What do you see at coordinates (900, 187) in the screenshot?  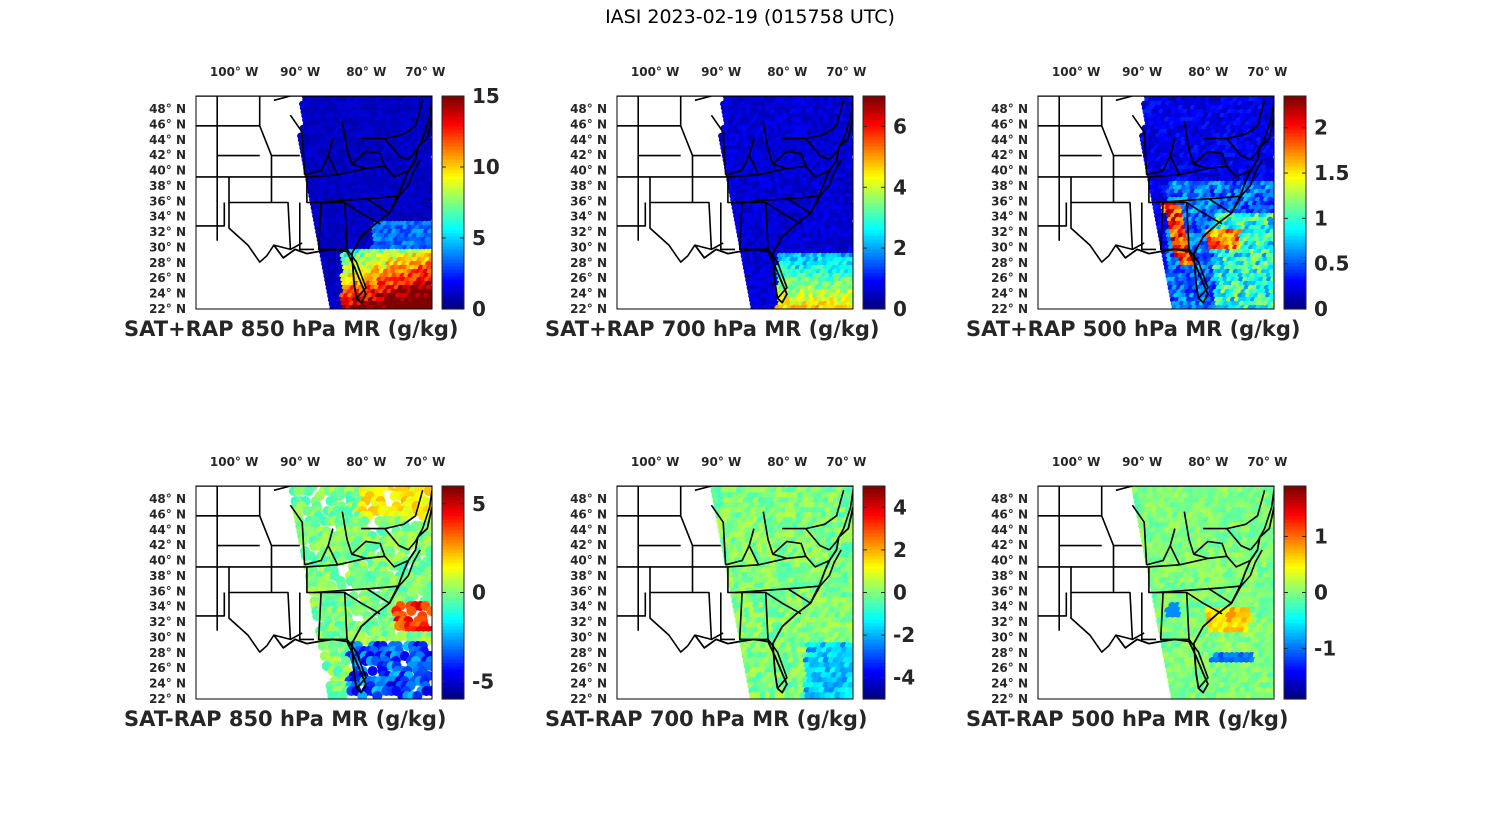 I see `colorbar-tick-label: 4` at bounding box center [900, 187].